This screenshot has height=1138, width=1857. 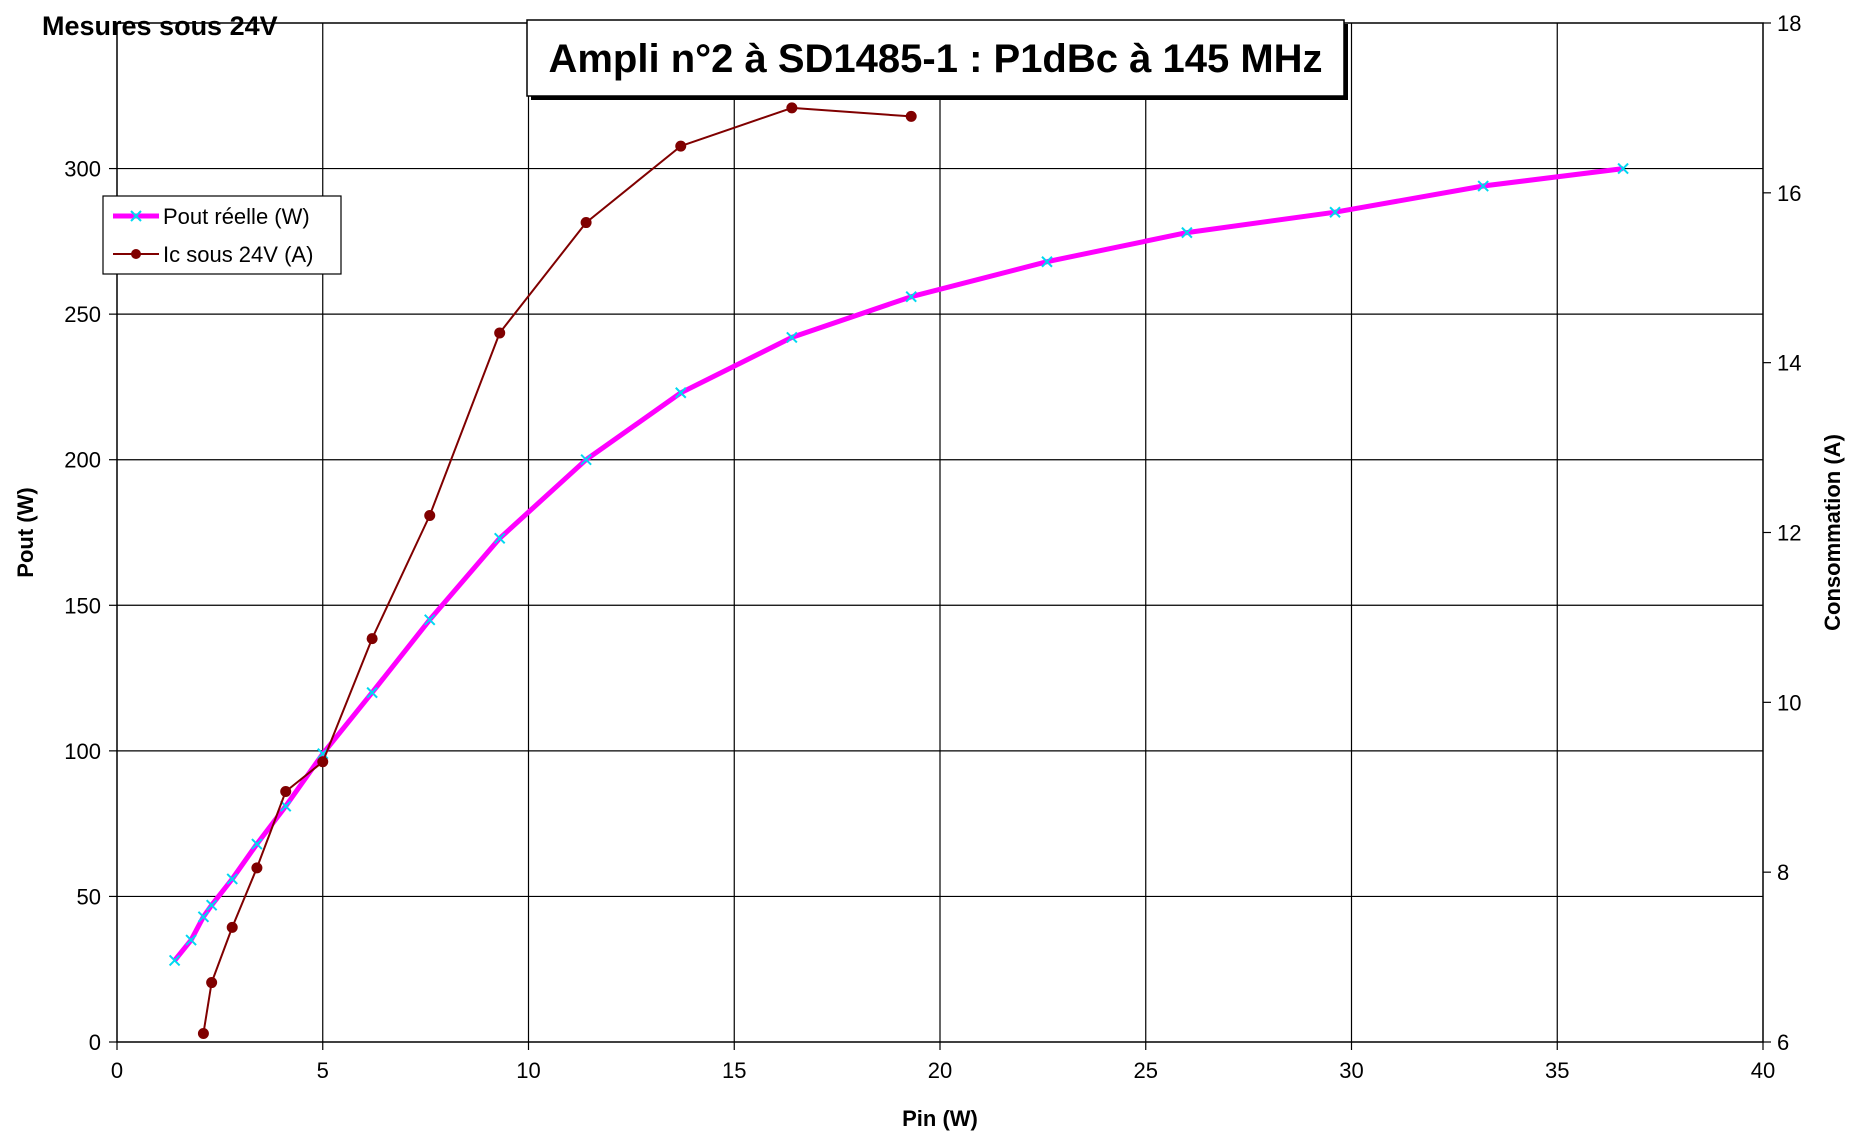 I want to click on x-tick-label: 25, so click(x=1146, y=1070).